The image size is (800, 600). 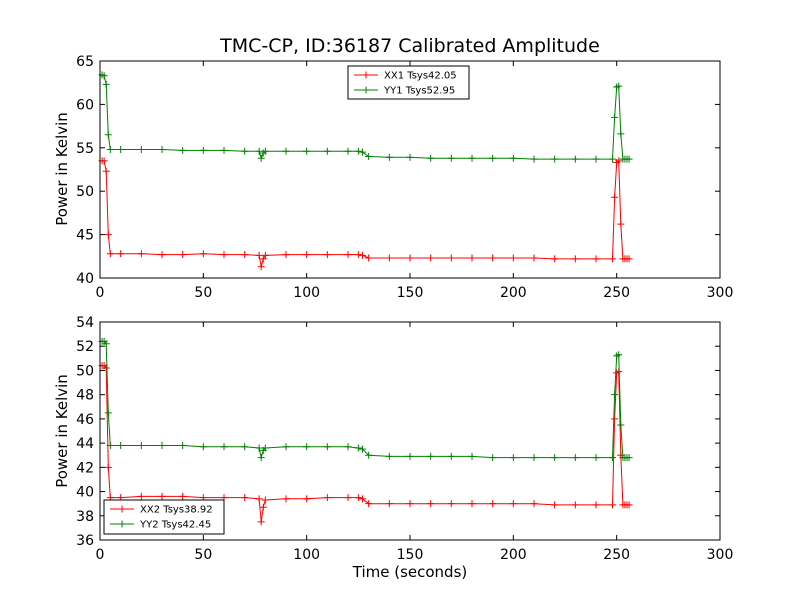 What do you see at coordinates (85, 62) in the screenshot?
I see `top-y-tick-label: 65` at bounding box center [85, 62].